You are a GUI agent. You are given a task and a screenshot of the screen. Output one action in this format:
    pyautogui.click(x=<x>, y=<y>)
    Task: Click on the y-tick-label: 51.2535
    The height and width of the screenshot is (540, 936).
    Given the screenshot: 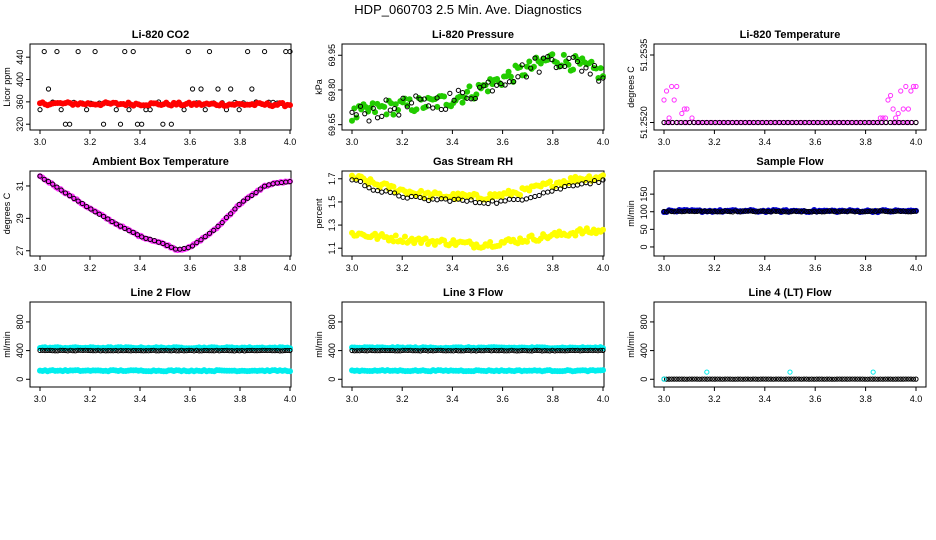 What is the action you would take?
    pyautogui.click(x=644, y=55)
    